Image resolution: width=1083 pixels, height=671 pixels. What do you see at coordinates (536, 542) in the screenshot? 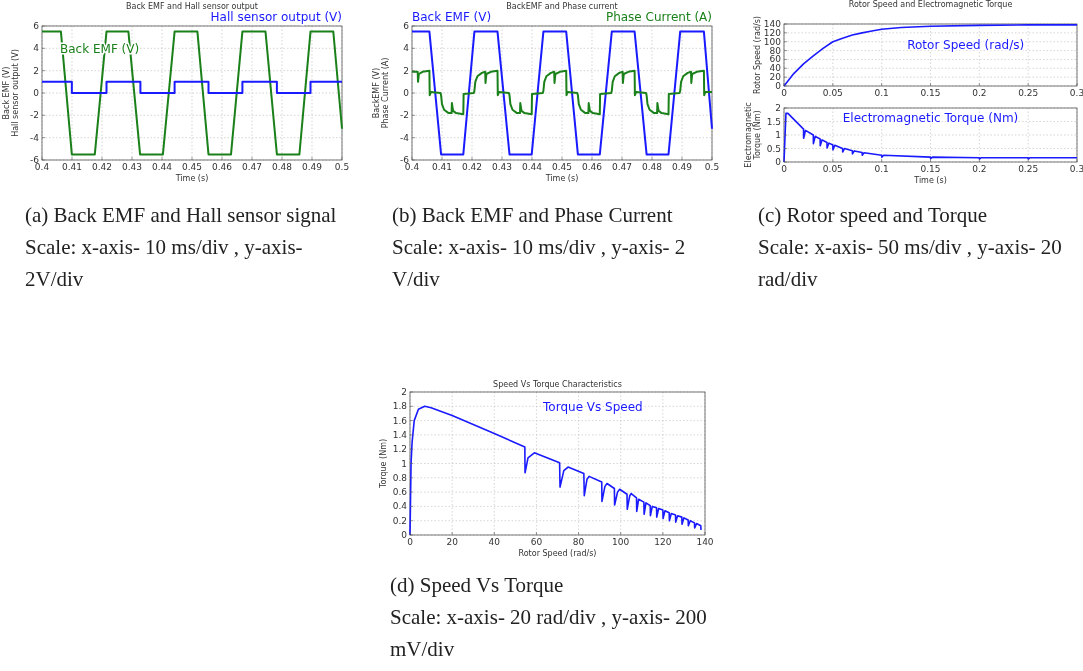
I see `x-tick-label: 60` at bounding box center [536, 542].